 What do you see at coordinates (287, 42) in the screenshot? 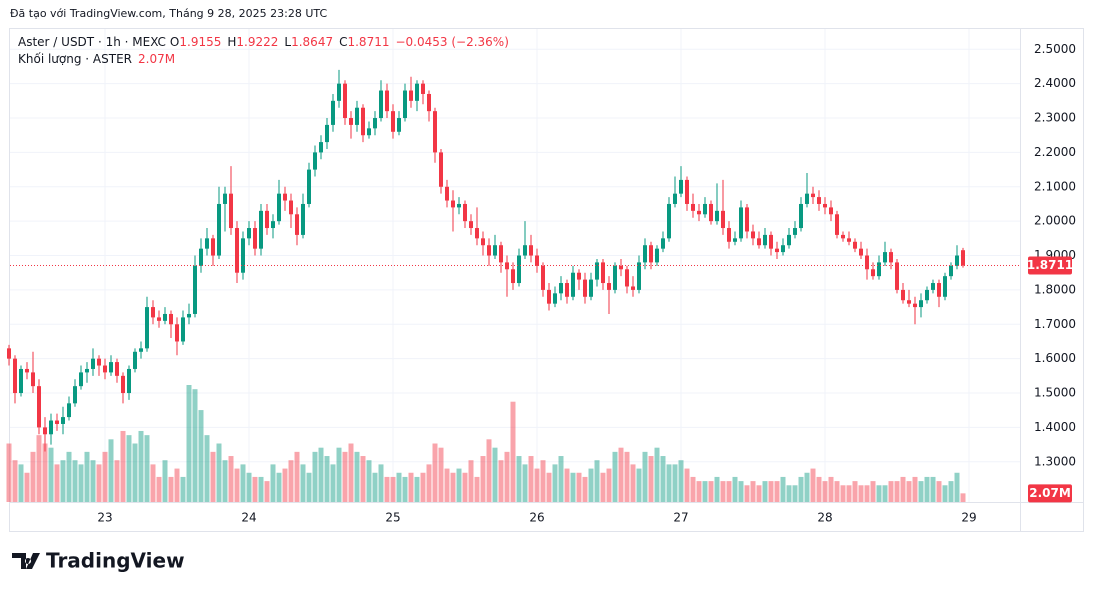
I see `l-letter: L` at bounding box center [287, 42].